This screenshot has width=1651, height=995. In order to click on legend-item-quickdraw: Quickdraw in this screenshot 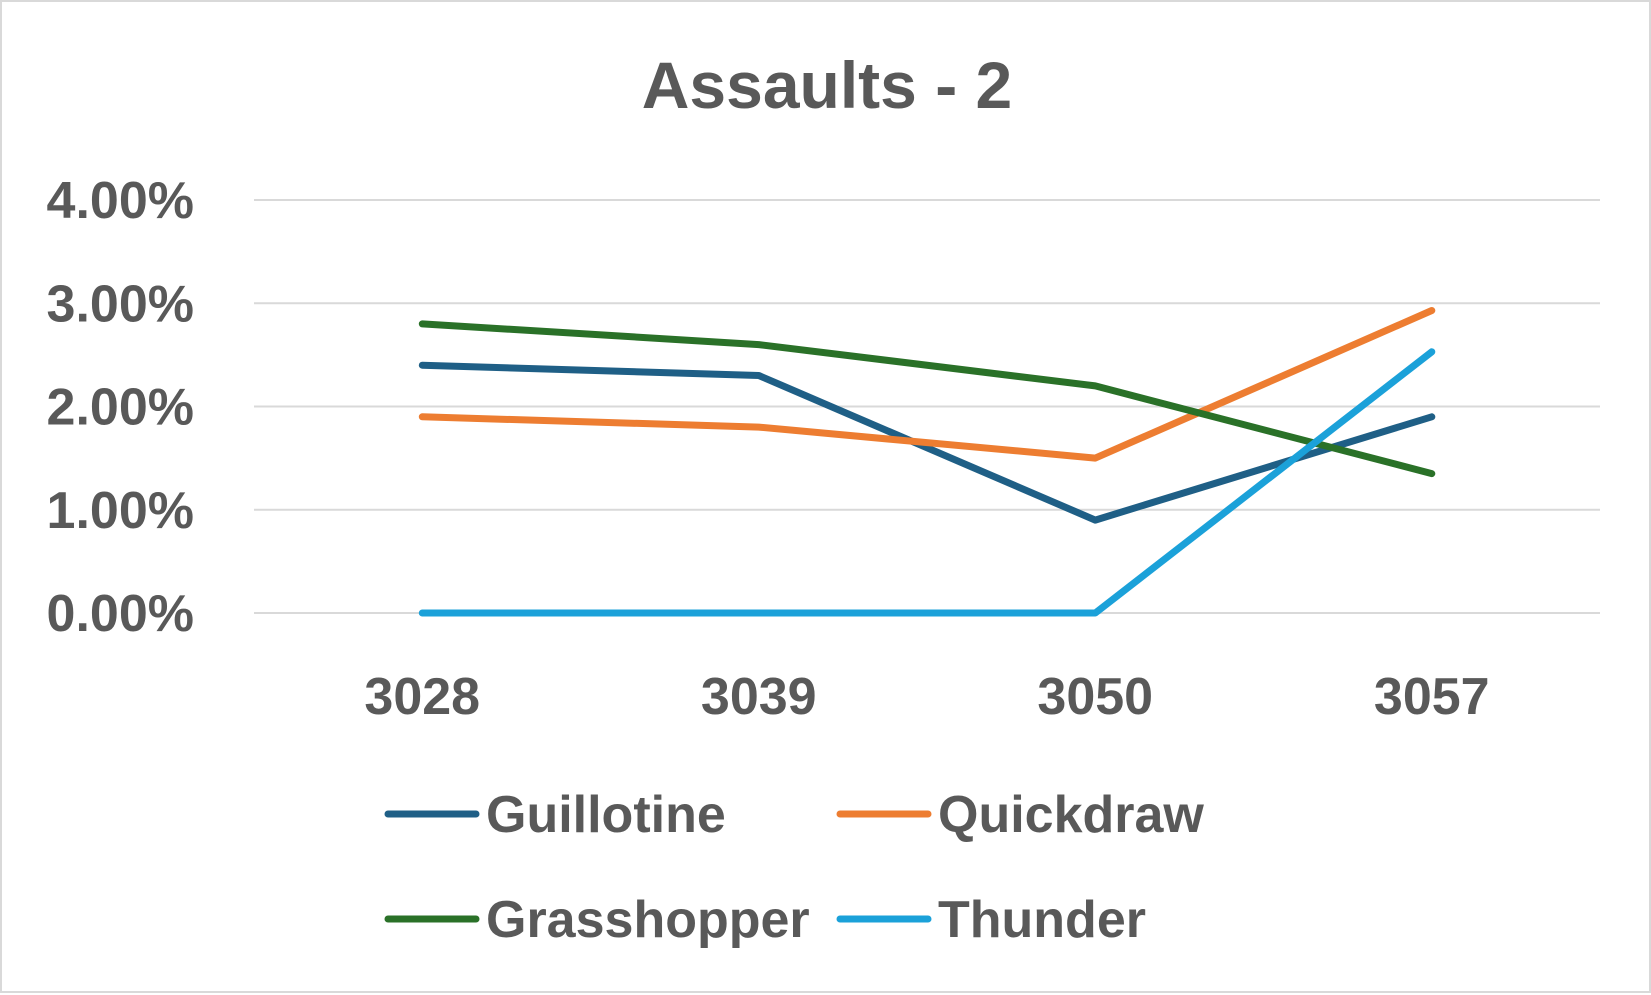, I will do `click(1020, 815)`.